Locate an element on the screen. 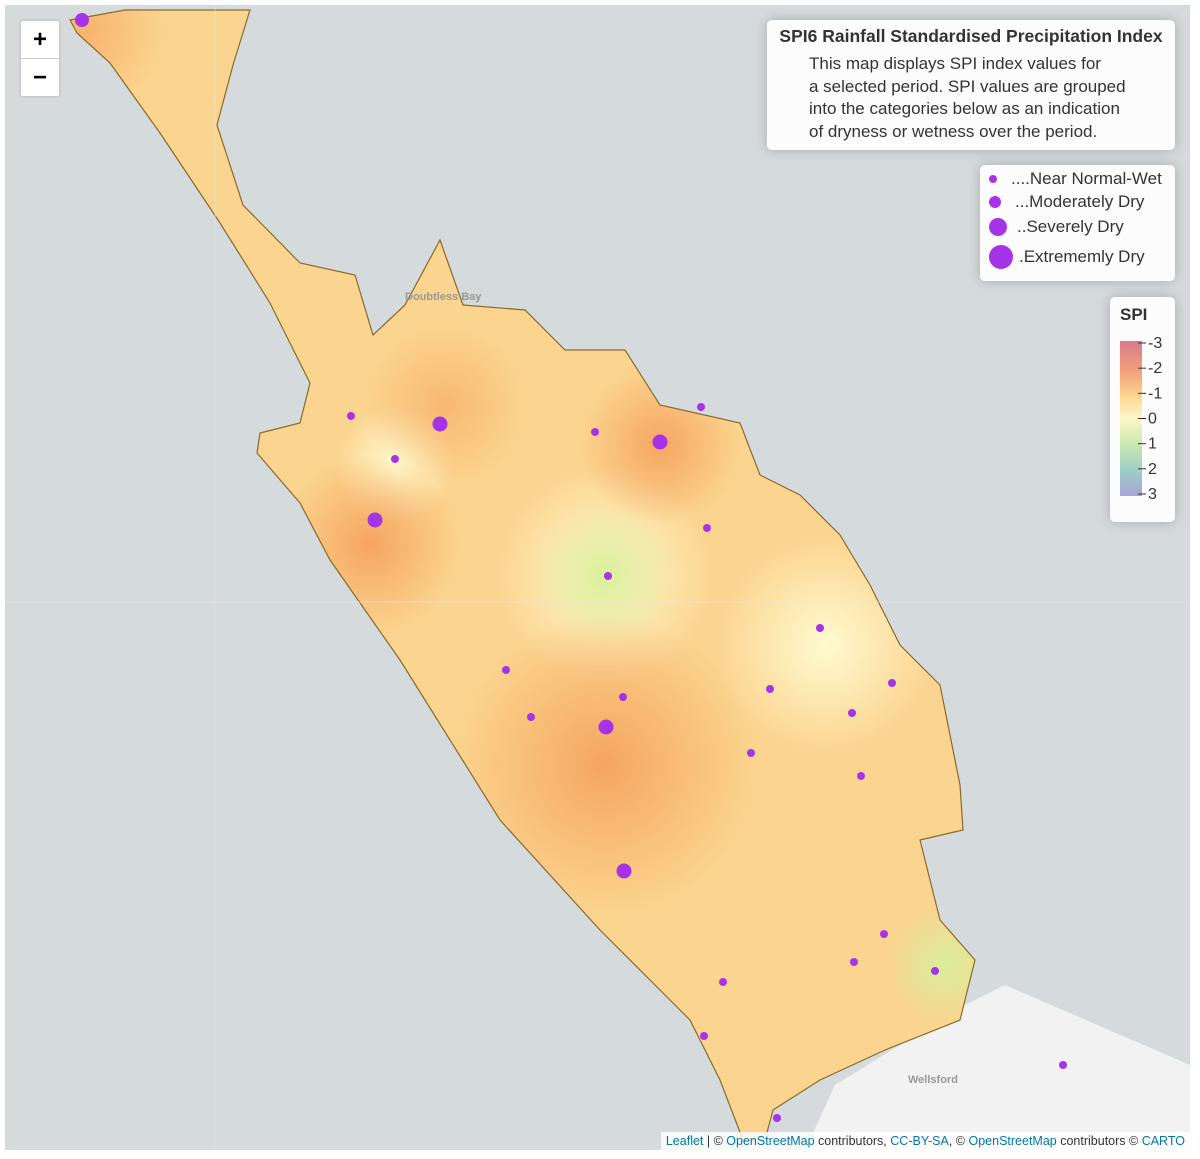 This screenshot has height=1159, width=1200. land-outside is located at coordinates (997, 1067).